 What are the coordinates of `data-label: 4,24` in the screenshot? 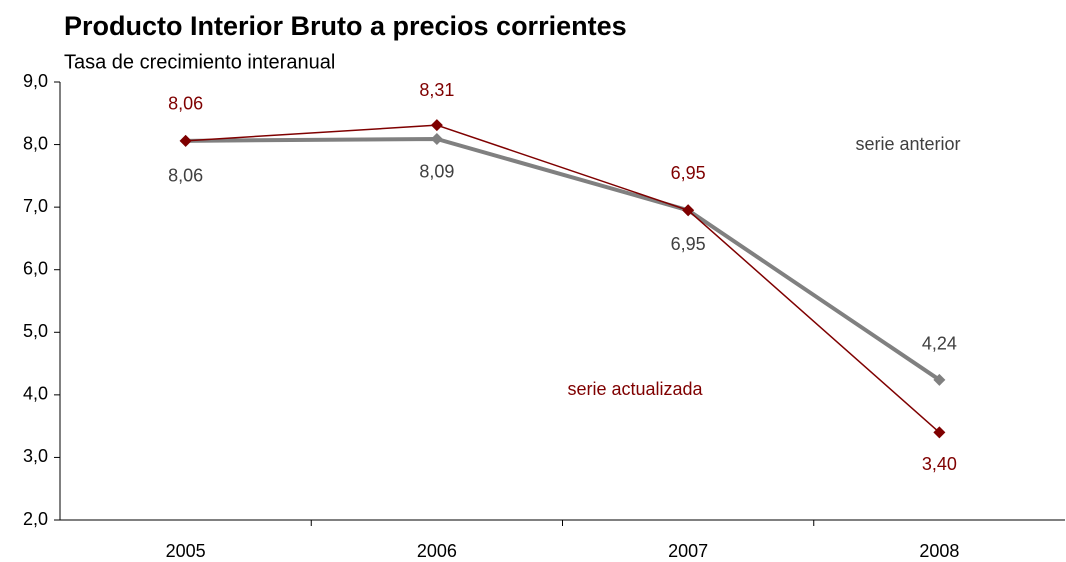 It's located at (939, 344).